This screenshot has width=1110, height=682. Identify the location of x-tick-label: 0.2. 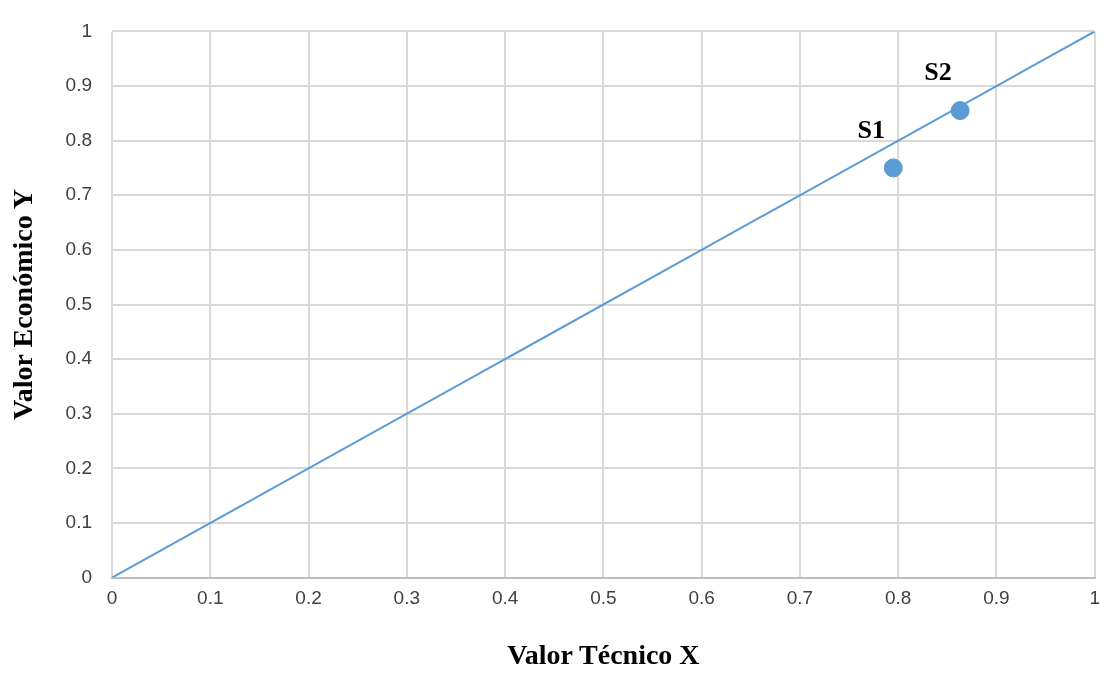
(308, 598).